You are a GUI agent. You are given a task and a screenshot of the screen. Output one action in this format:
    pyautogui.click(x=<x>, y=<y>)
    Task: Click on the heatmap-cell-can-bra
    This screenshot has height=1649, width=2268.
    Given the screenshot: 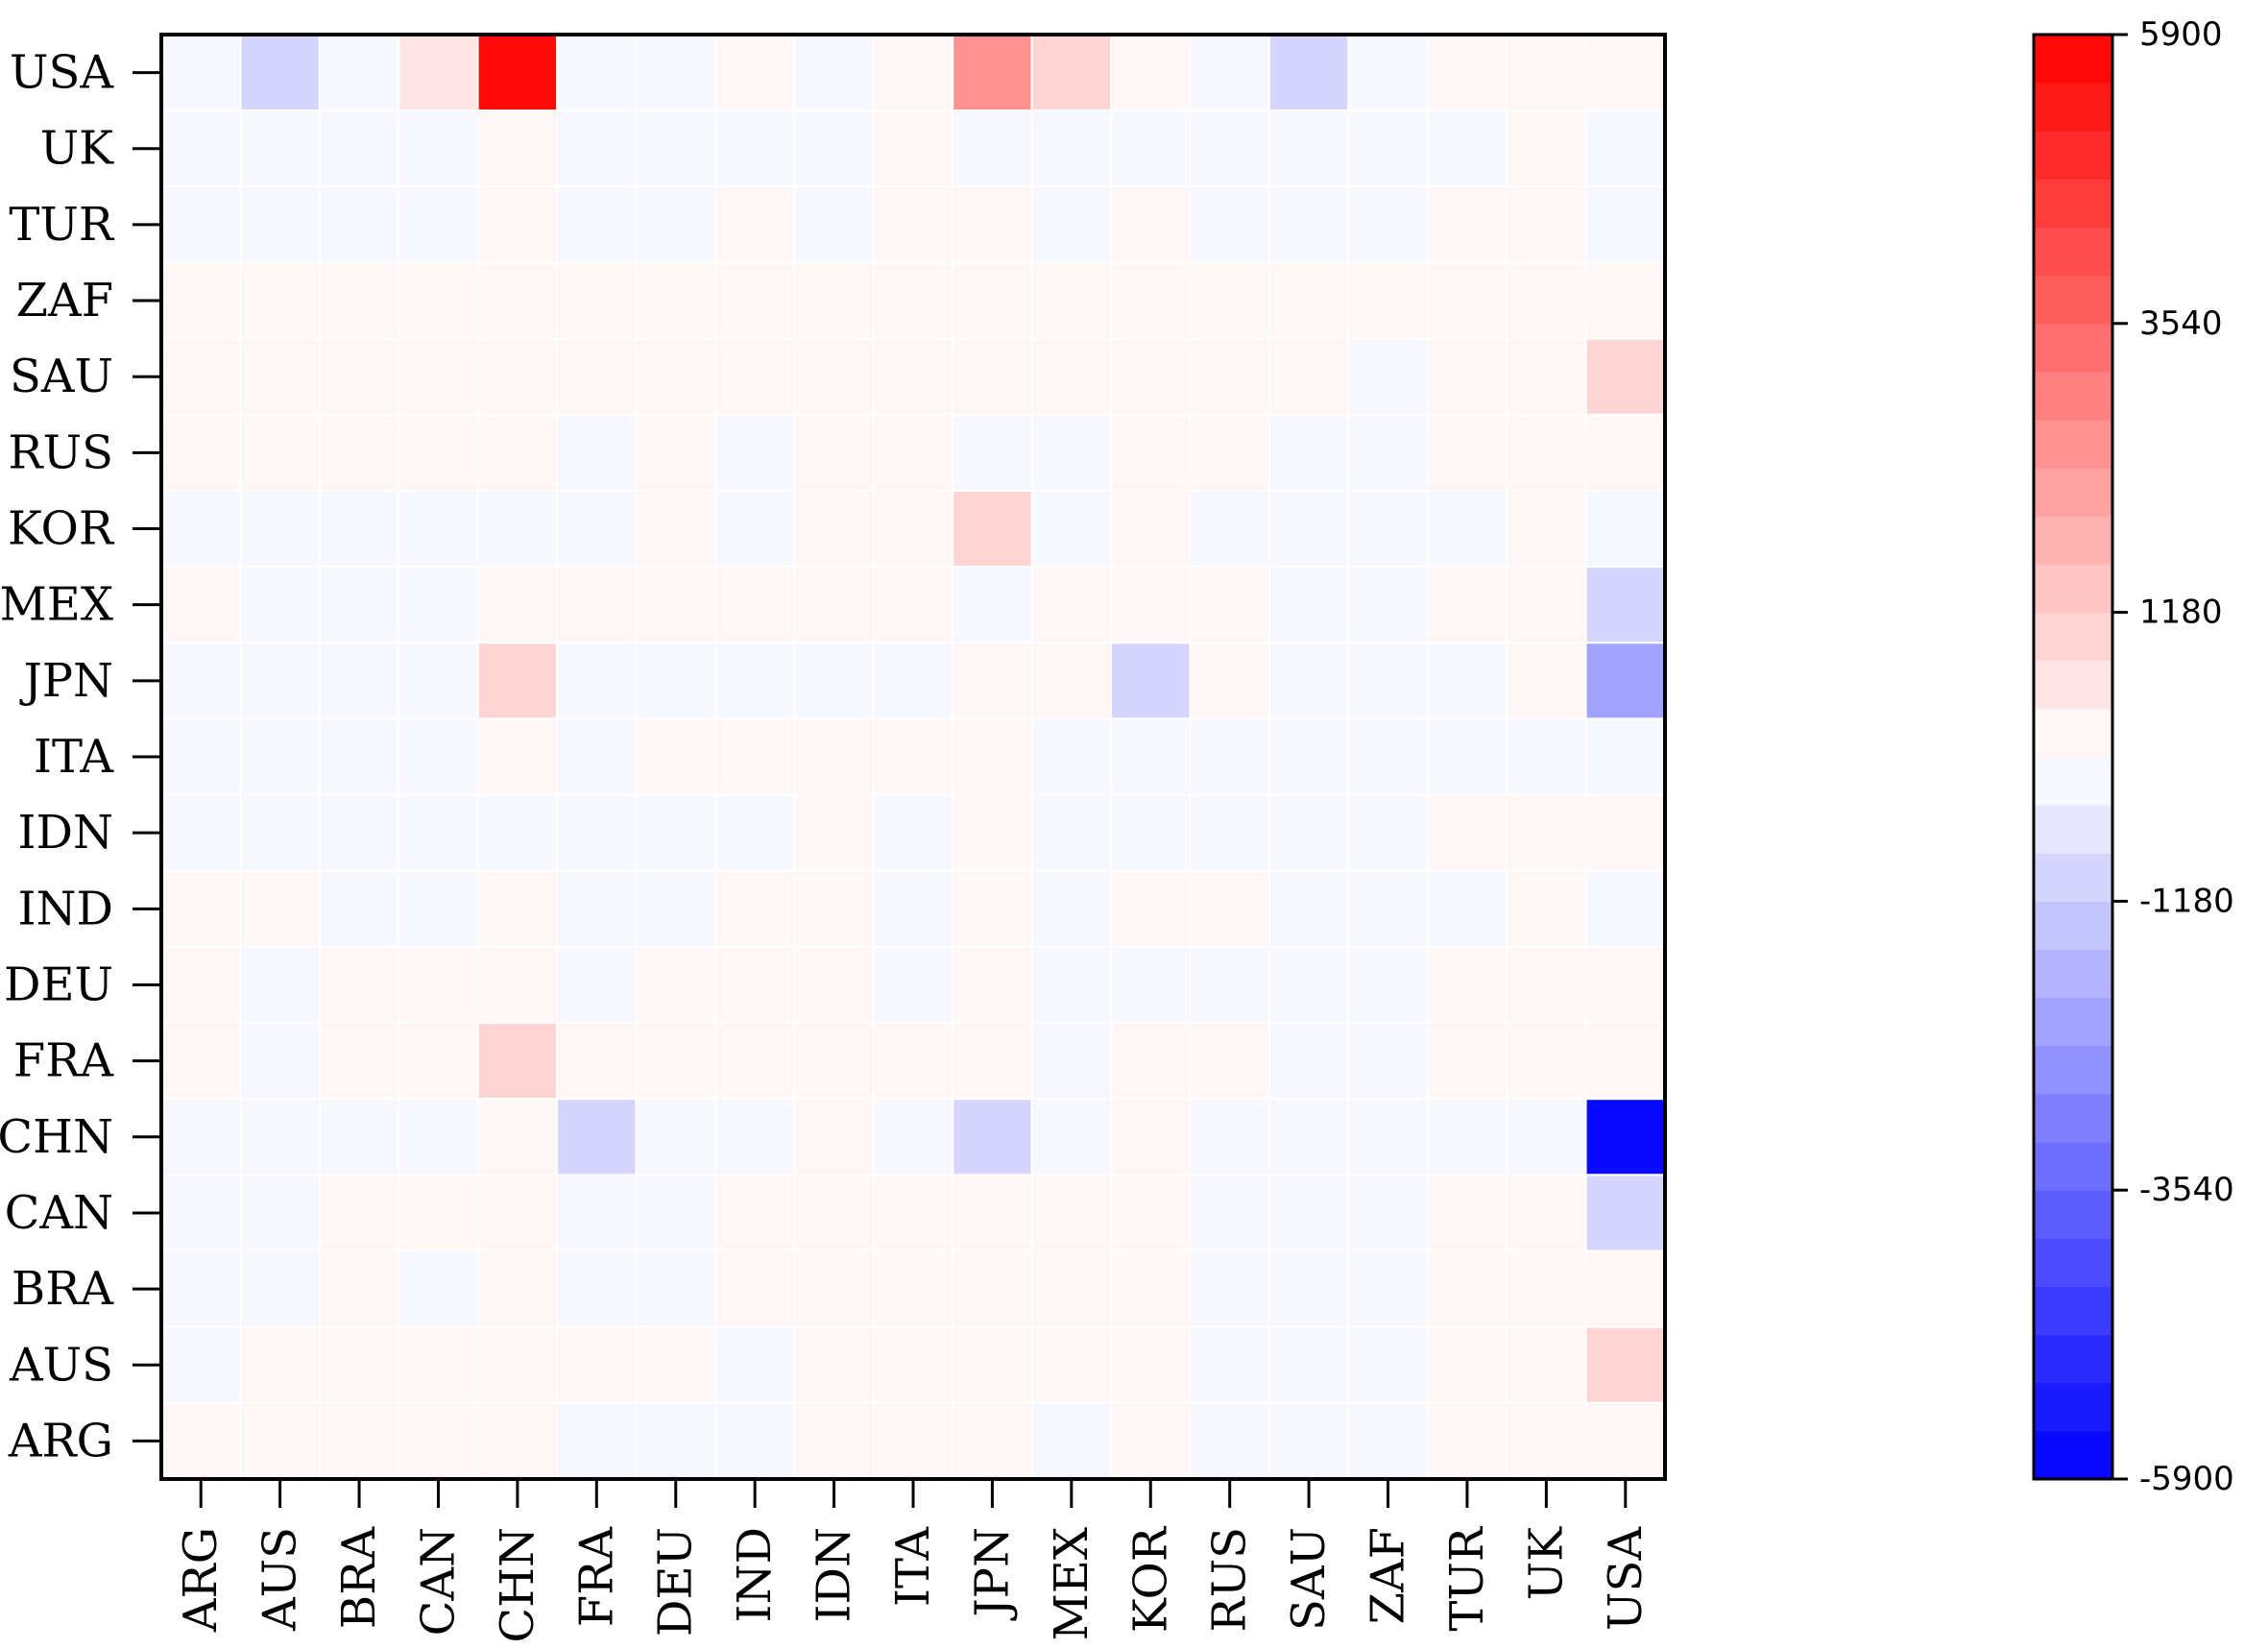 What is the action you would take?
    pyautogui.click(x=359, y=1213)
    